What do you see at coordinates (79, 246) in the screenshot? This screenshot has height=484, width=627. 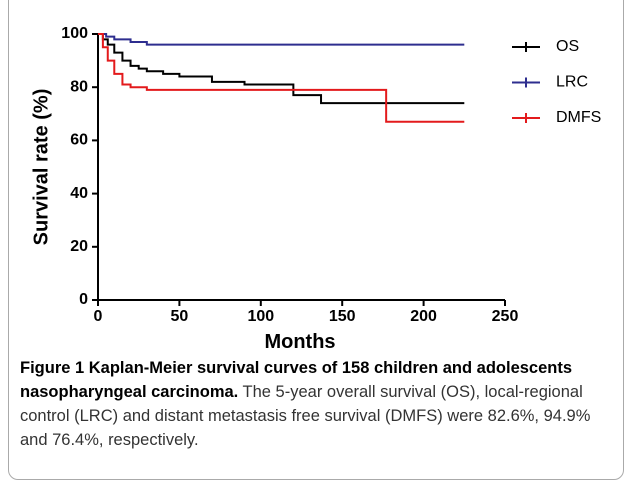 I see `y-tick-label: 20` at bounding box center [79, 246].